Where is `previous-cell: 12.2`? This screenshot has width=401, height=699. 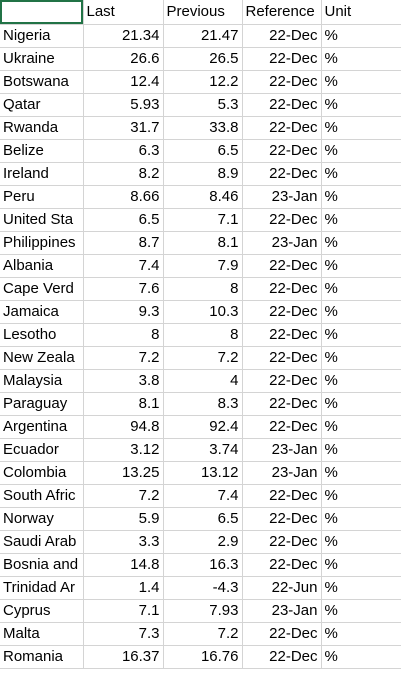 previous-cell: 12.2 is located at coordinates (203, 82).